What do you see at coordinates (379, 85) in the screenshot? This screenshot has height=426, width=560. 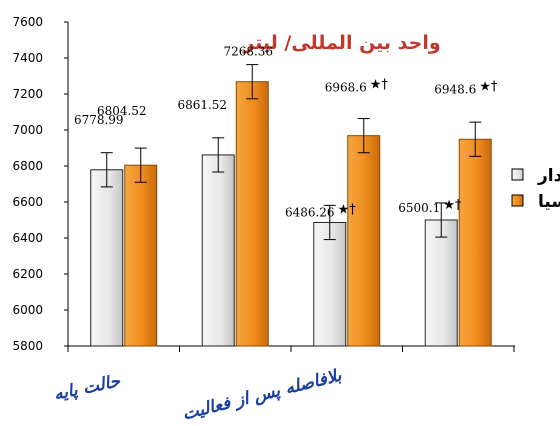 I see `marker-s2-c3: ★†` at bounding box center [379, 85].